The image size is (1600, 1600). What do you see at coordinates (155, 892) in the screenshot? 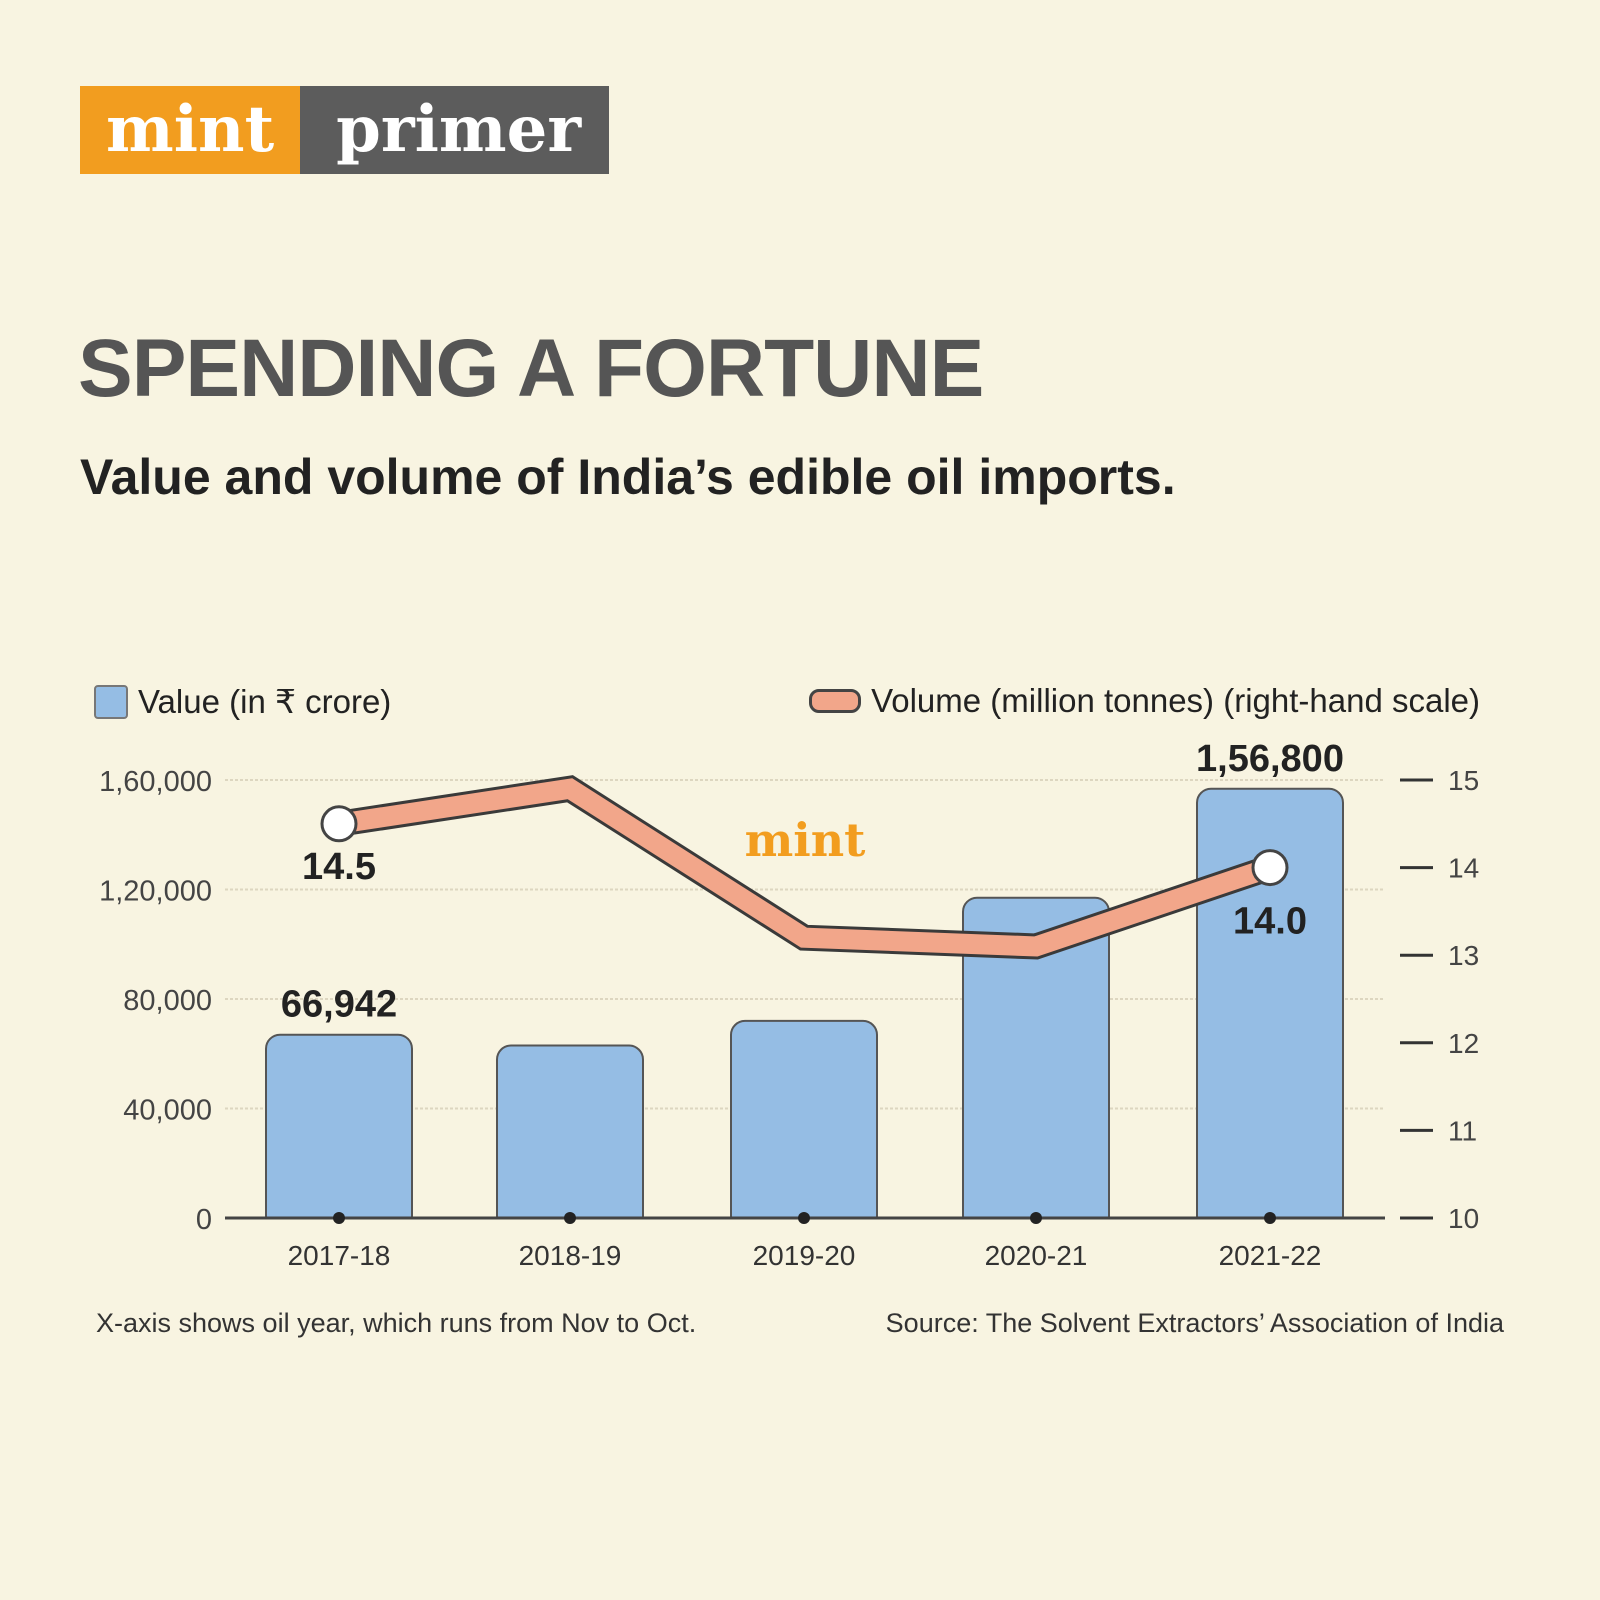
I see `left-tick-label: 1,20,000` at bounding box center [155, 892].